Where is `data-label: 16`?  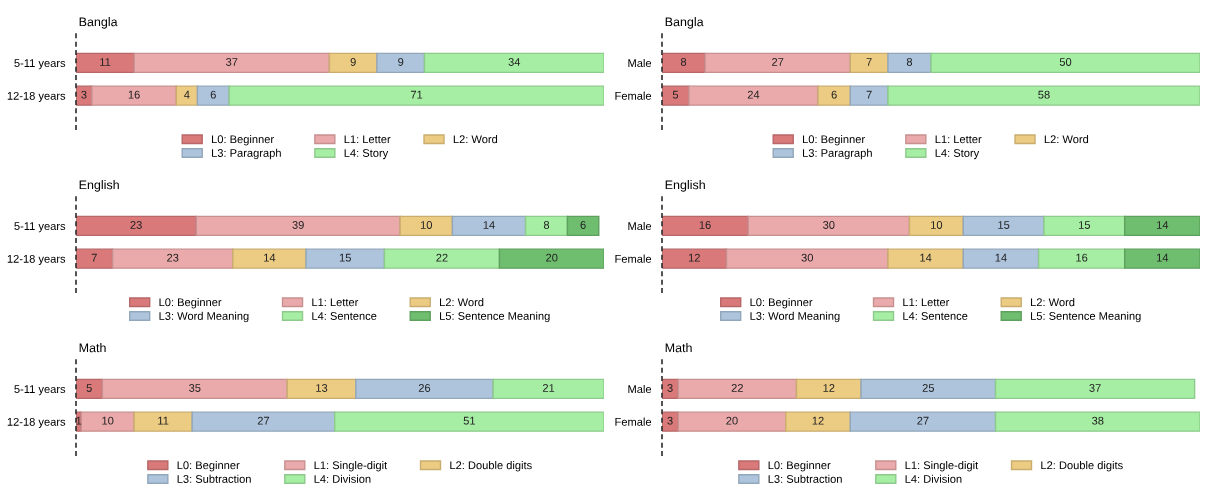 data-label: 16 is located at coordinates (1082, 257).